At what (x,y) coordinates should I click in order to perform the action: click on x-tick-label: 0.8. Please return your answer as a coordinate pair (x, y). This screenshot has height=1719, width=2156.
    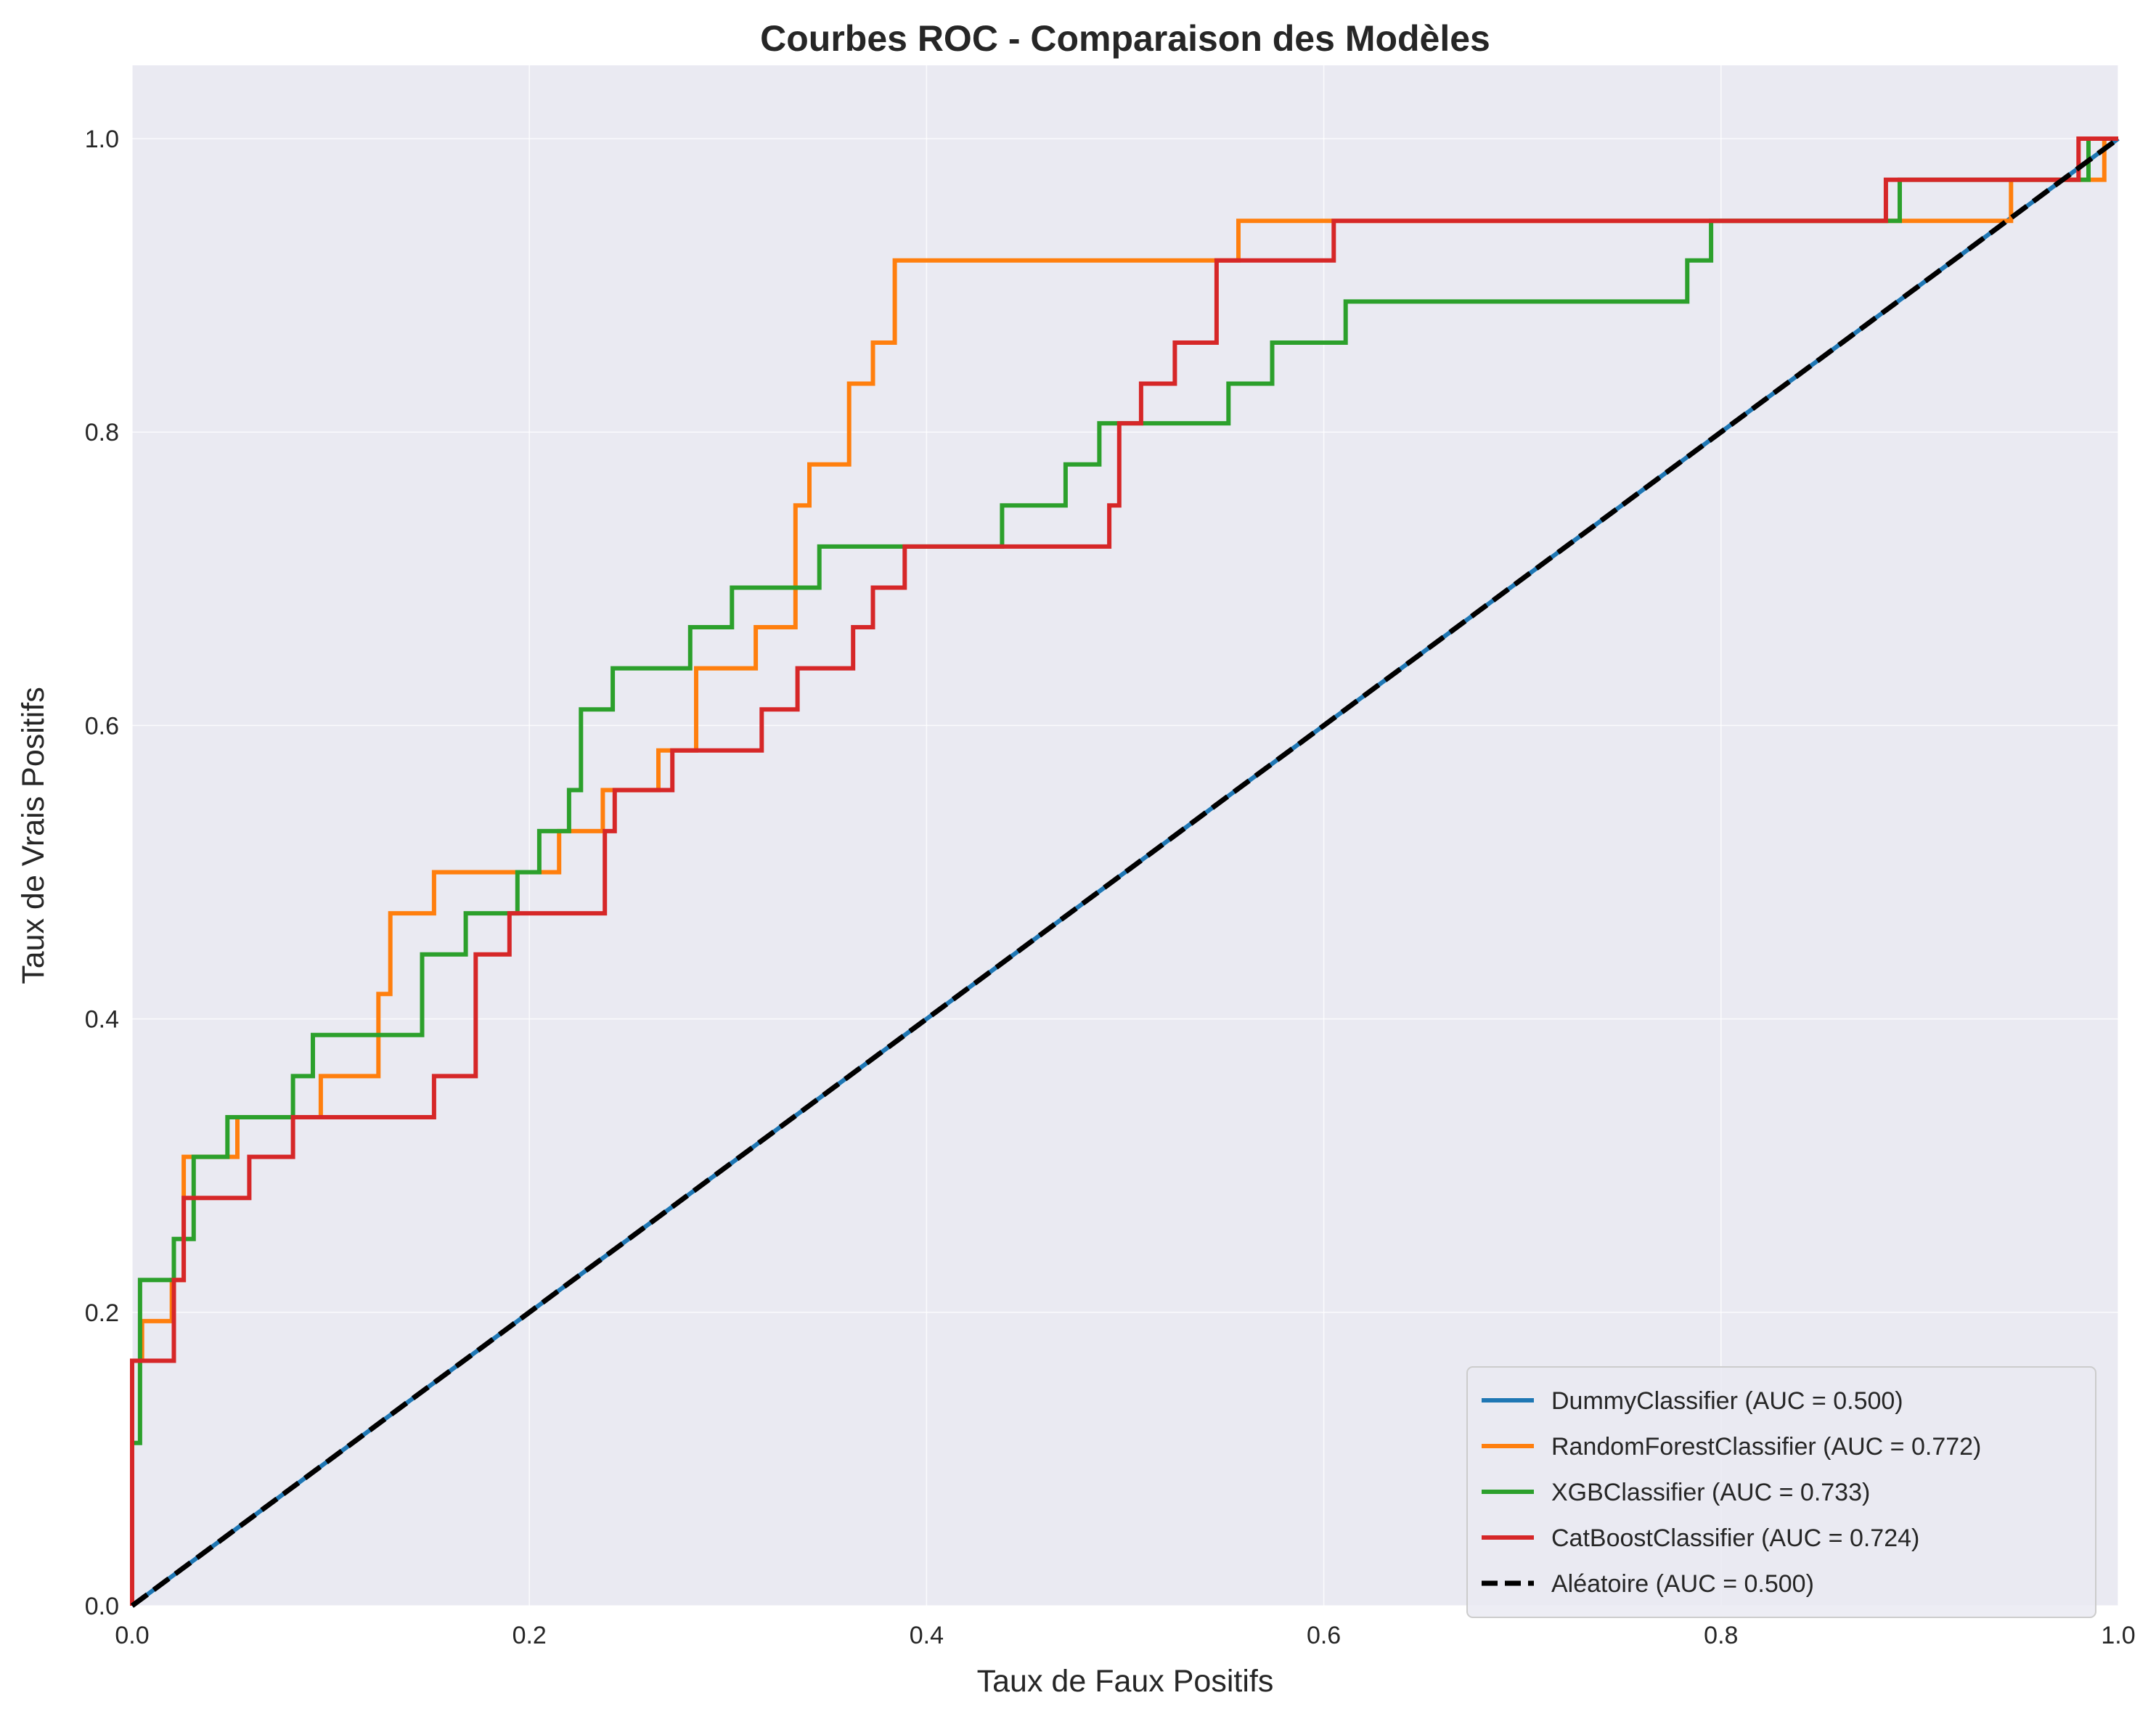
    Looking at the image, I should click on (1721, 1635).